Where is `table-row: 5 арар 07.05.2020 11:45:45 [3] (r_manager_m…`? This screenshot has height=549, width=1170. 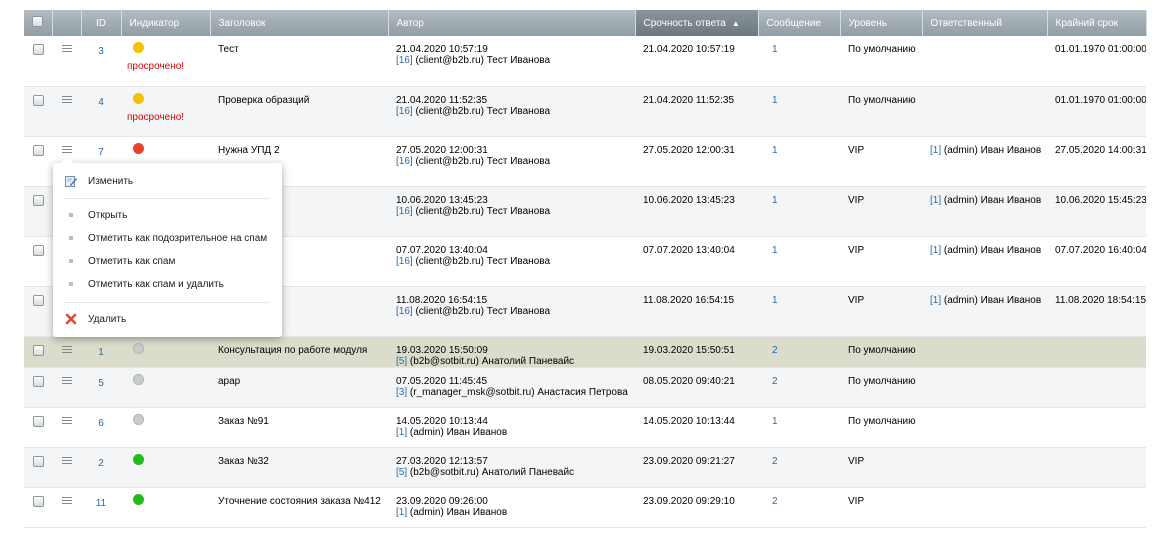
table-row: 5 арар 07.05.2020 11:45:45 [3] (r_manager_m… is located at coordinates (585, 387).